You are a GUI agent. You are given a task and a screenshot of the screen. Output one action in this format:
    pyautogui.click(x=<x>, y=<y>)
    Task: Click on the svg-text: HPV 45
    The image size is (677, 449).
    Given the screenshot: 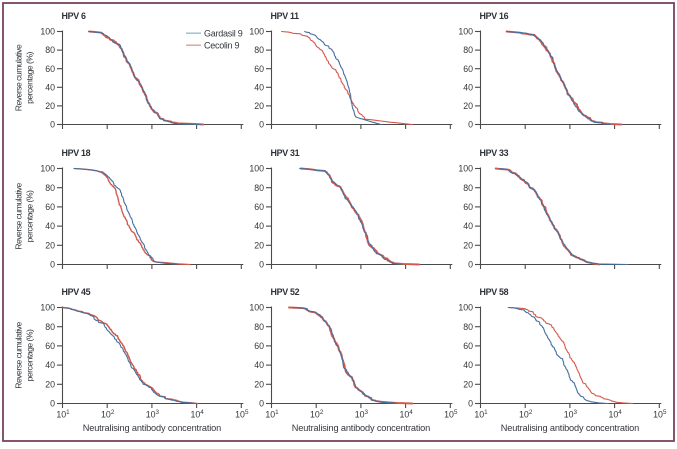 What is the action you would take?
    pyautogui.click(x=76, y=292)
    